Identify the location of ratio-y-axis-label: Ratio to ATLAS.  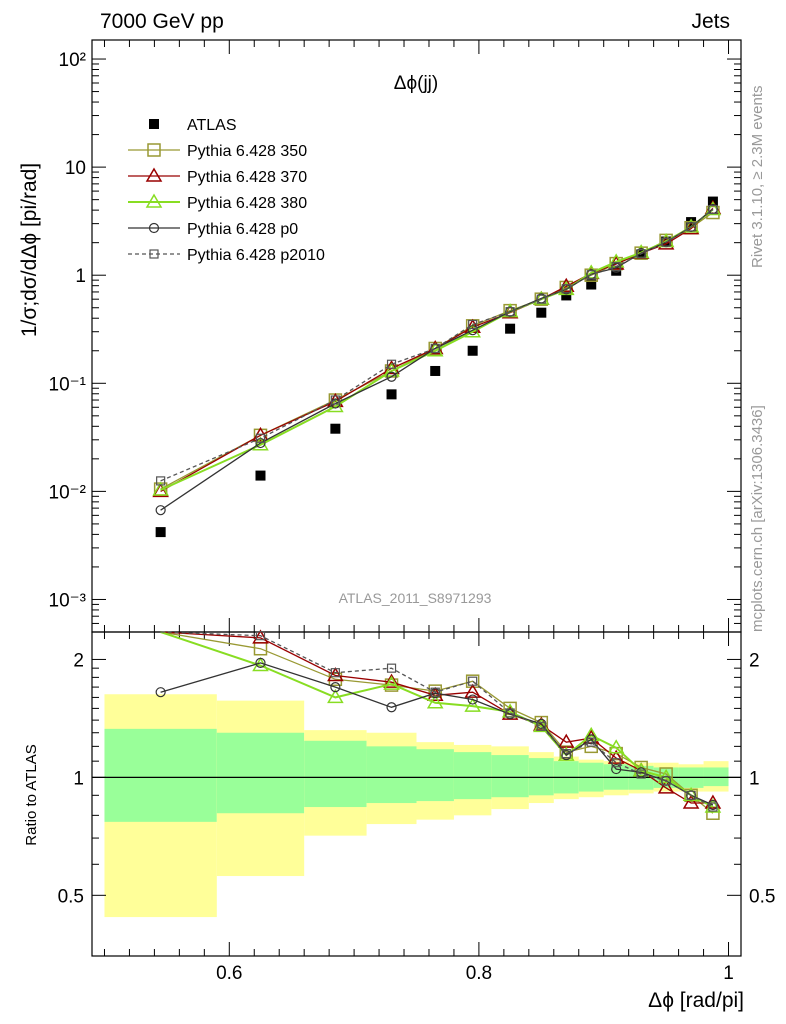
(31, 794).